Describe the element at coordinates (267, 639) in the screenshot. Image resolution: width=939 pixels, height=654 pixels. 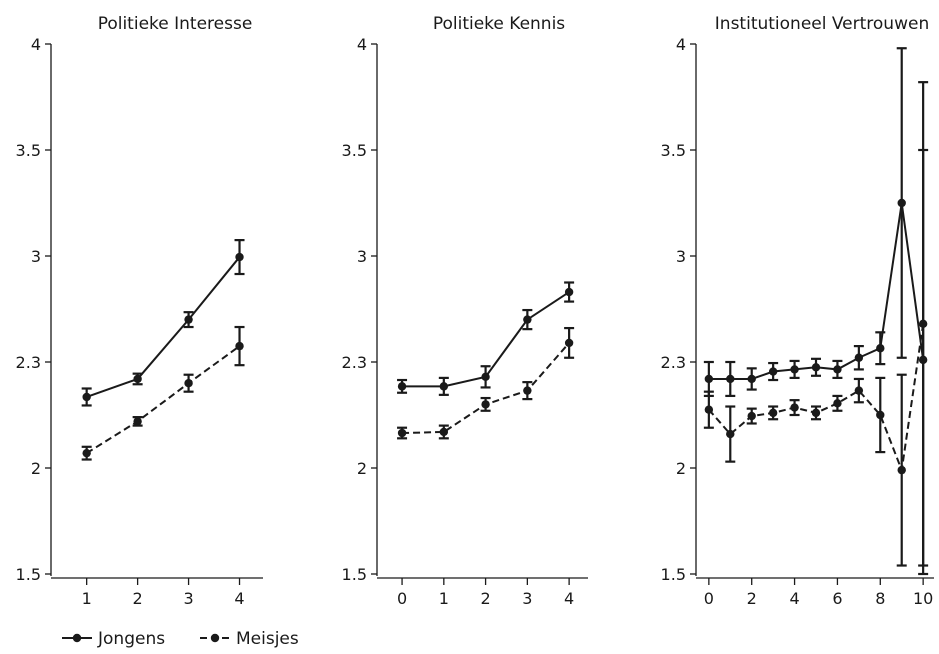
I see `legend-label: Meisjes` at that location.